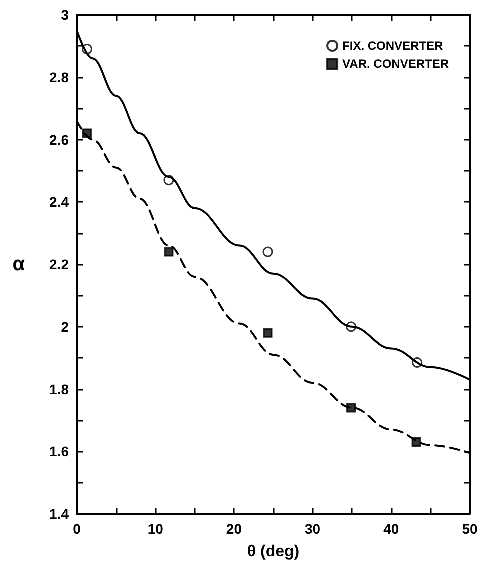 Image resolution: width=484 pixels, height=565 pixels. I want to click on x-axis-title: θ (deg), so click(273, 552).